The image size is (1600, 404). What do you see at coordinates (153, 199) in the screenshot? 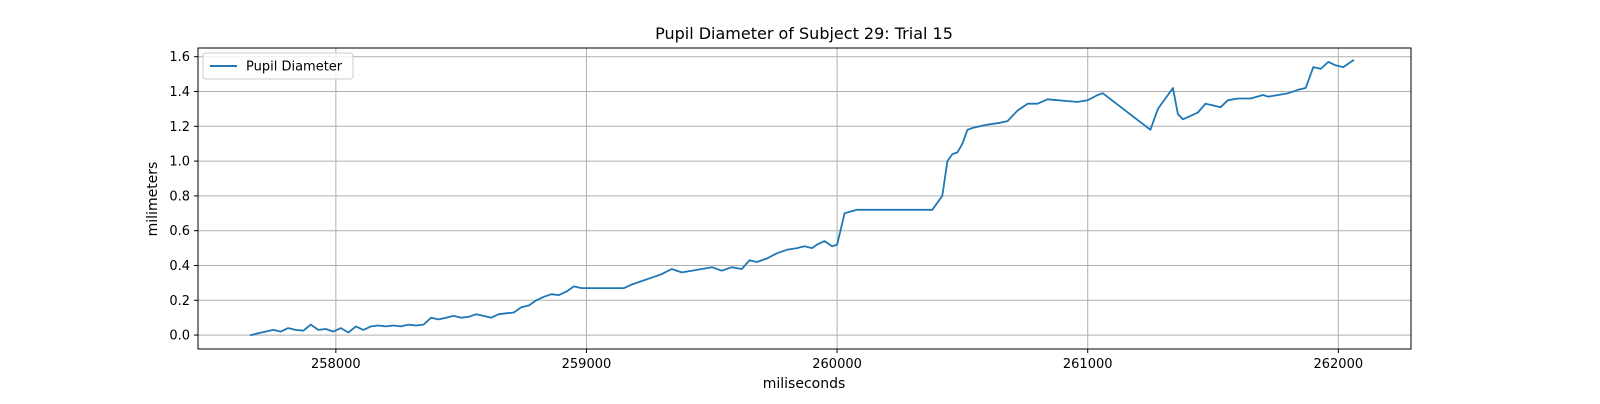
I see `y-axis-label: milimeters` at bounding box center [153, 199].